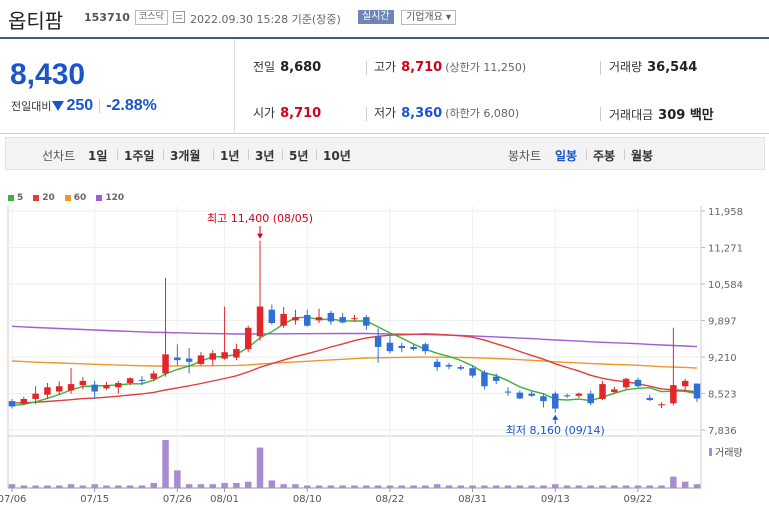  What do you see at coordinates (566, 156) in the screenshot?
I see `candle-daily: 일봉` at bounding box center [566, 156].